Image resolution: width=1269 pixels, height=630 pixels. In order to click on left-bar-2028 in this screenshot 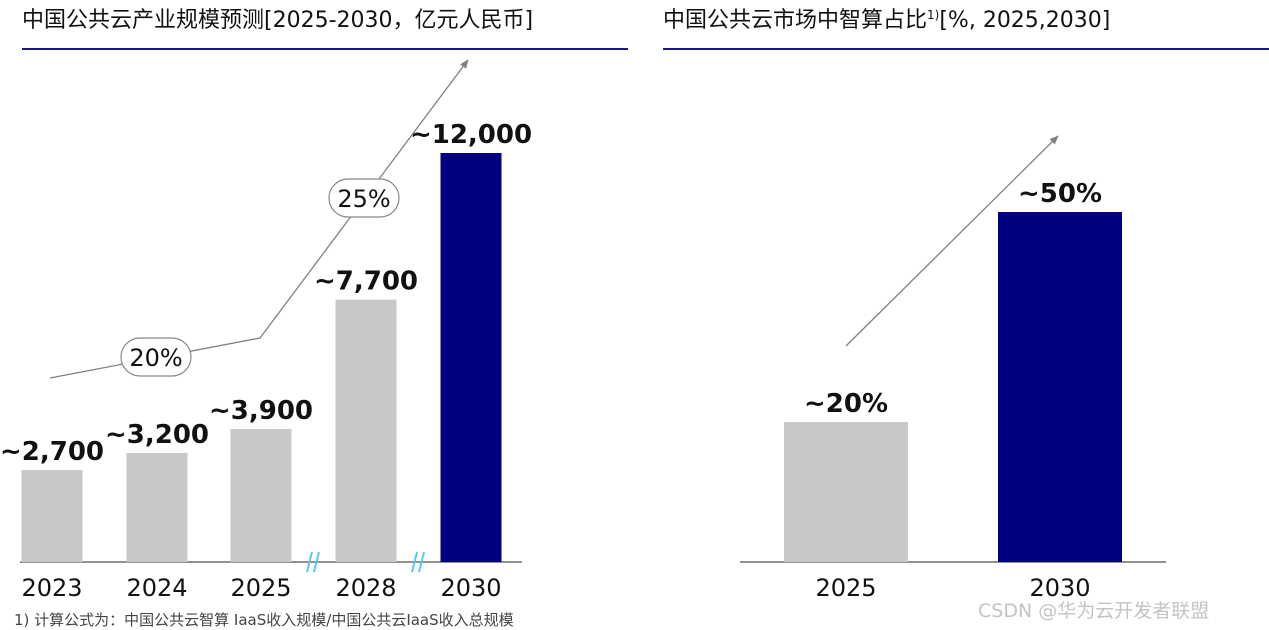, I will do `click(366, 430)`.